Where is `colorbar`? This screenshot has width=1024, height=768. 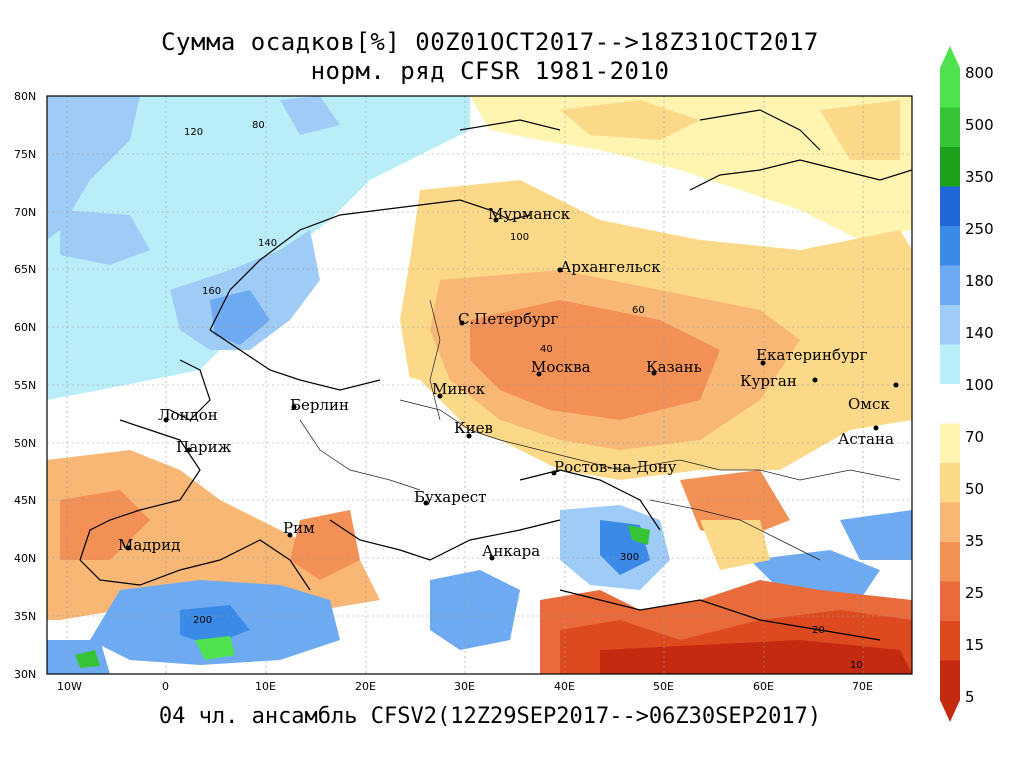
colorbar is located at coordinates (950, 384).